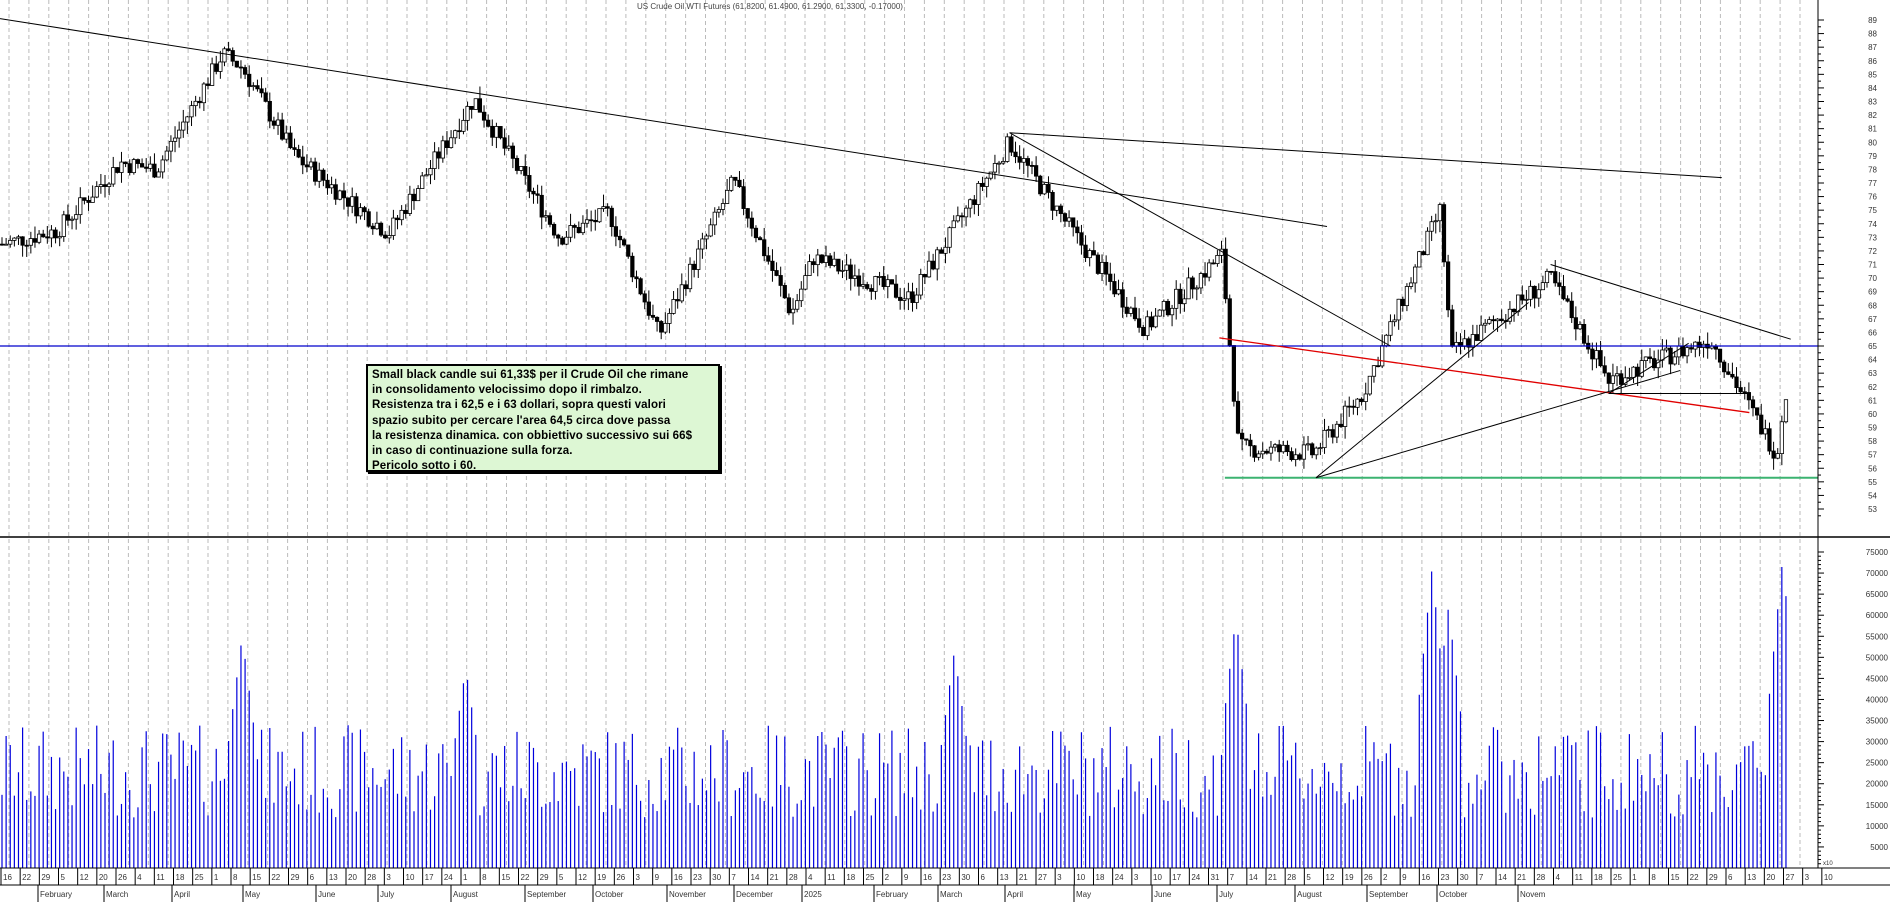  I want to click on svg-text: 64, so click(1872, 360).